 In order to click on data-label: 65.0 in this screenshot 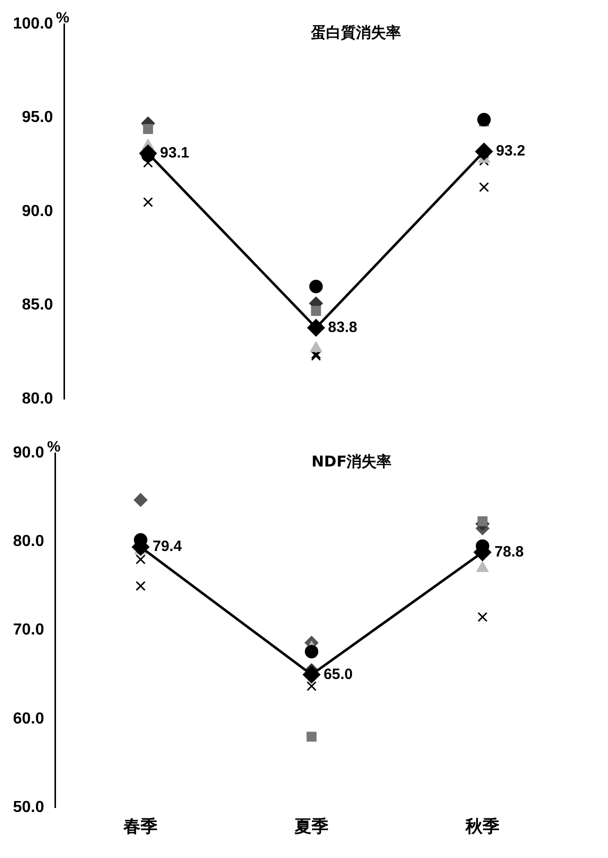, I will do `click(338, 674)`.